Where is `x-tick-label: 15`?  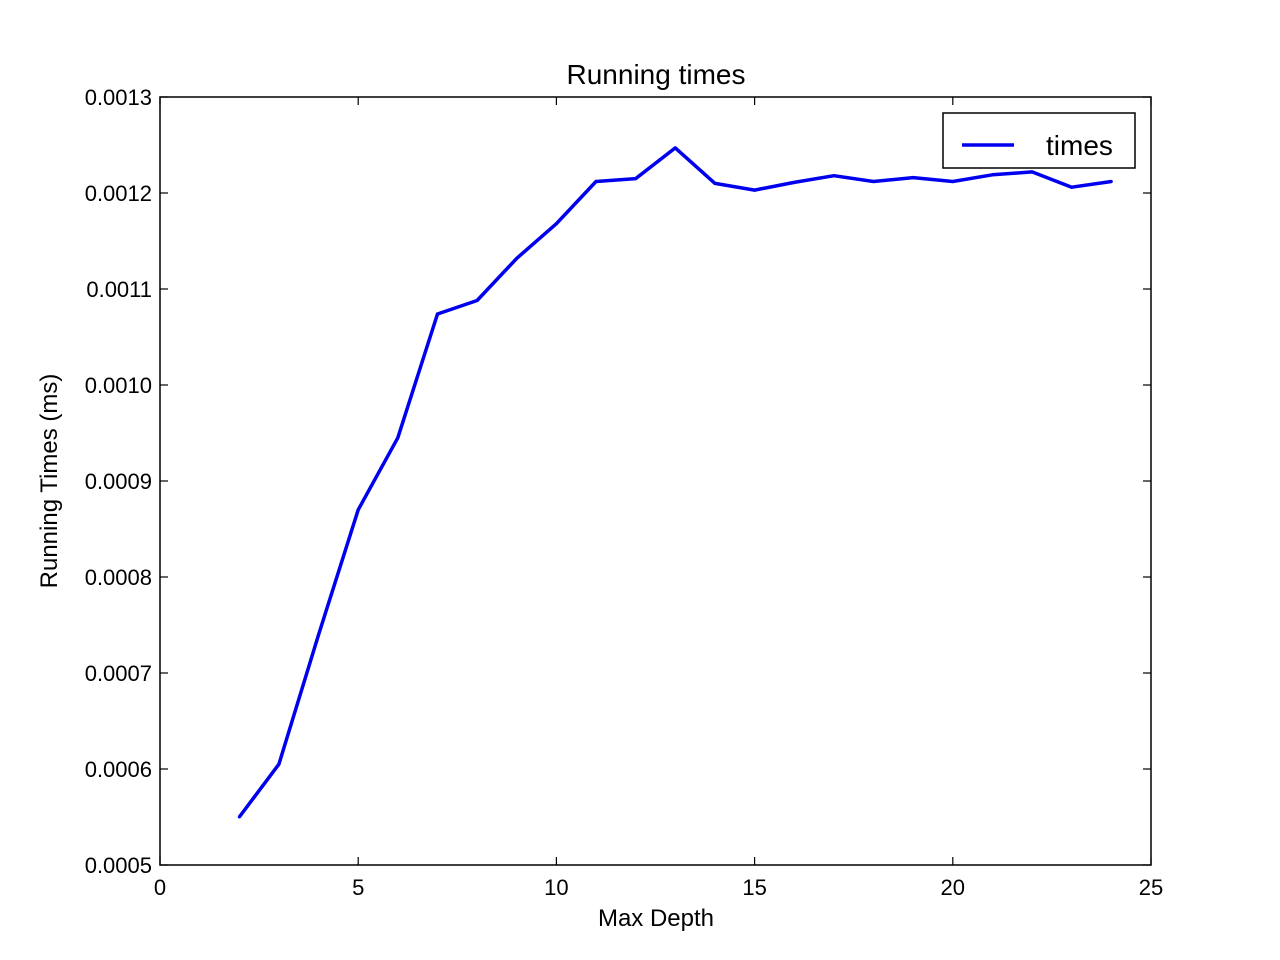
x-tick-label: 15 is located at coordinates (754, 887).